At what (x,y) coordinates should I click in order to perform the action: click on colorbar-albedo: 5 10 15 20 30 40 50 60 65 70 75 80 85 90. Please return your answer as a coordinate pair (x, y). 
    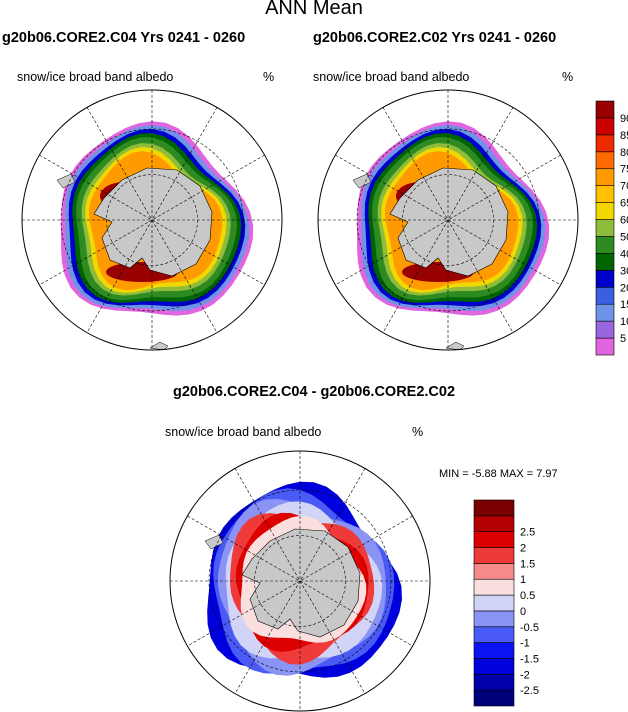
    Looking at the image, I should click on (611, 228).